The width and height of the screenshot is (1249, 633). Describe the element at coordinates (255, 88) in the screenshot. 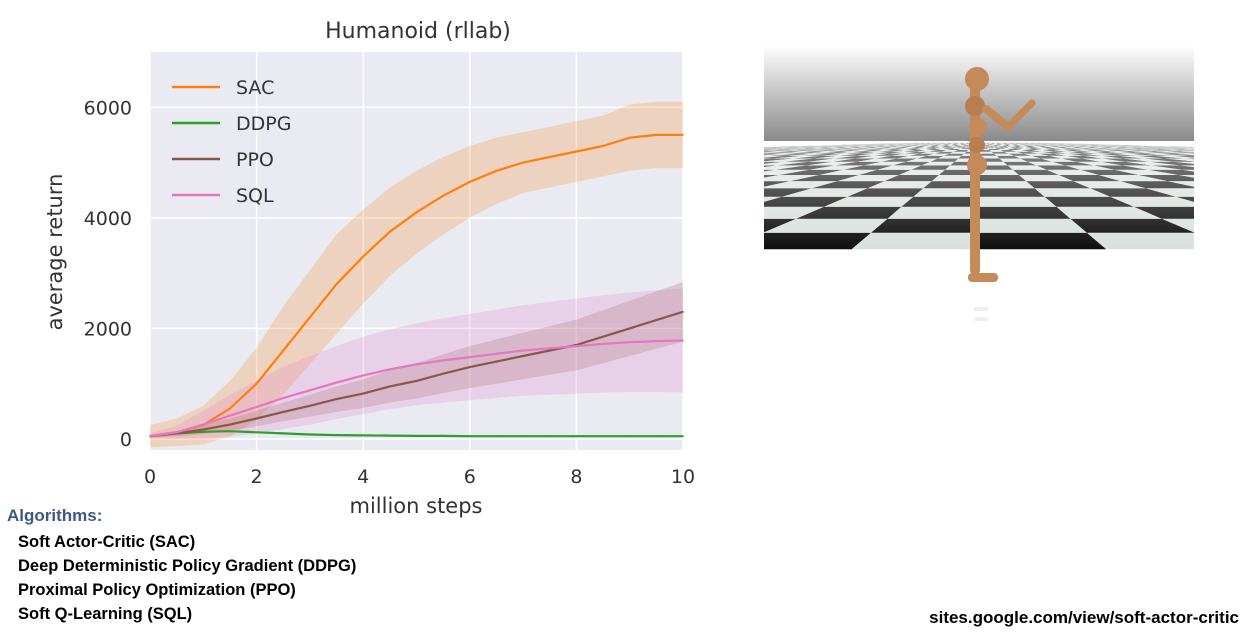

I see `legend-label: SAC` at that location.